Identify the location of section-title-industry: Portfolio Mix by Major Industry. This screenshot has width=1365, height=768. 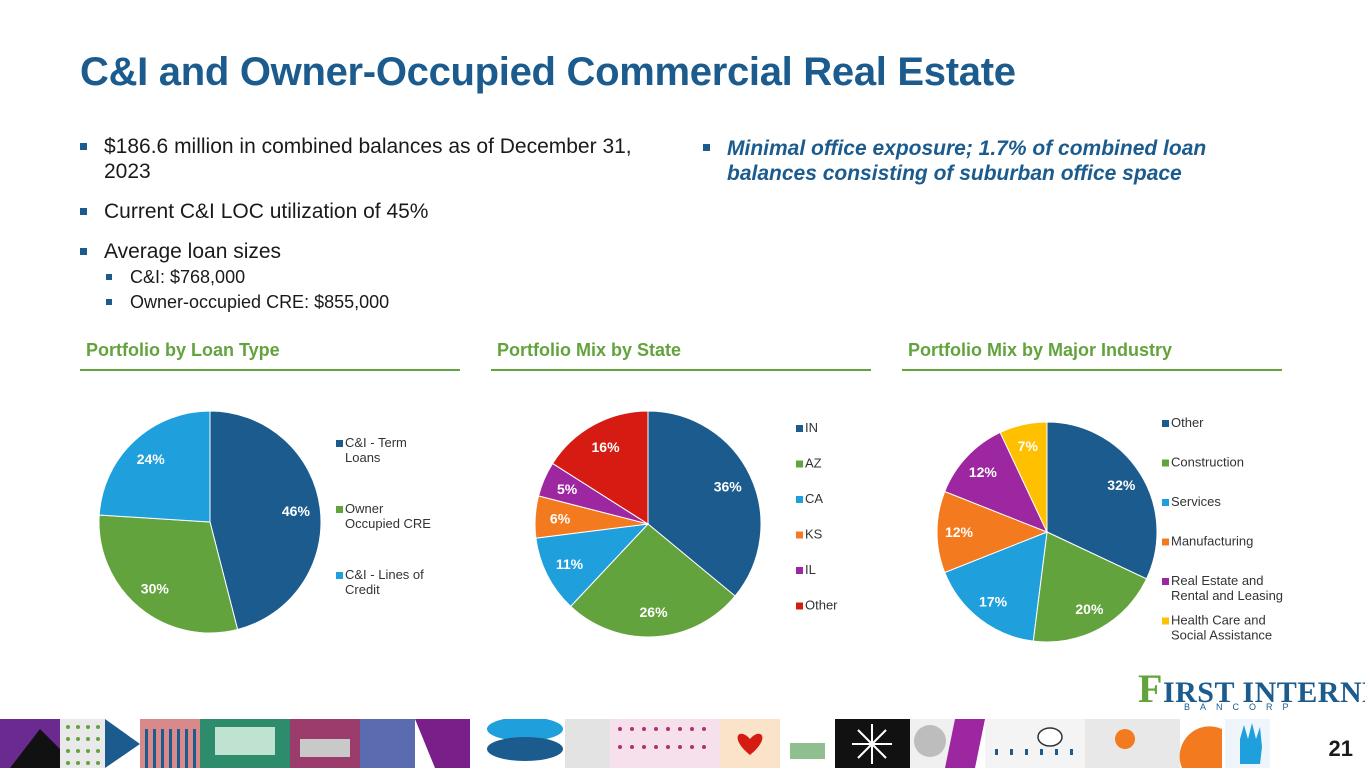
(1092, 355).